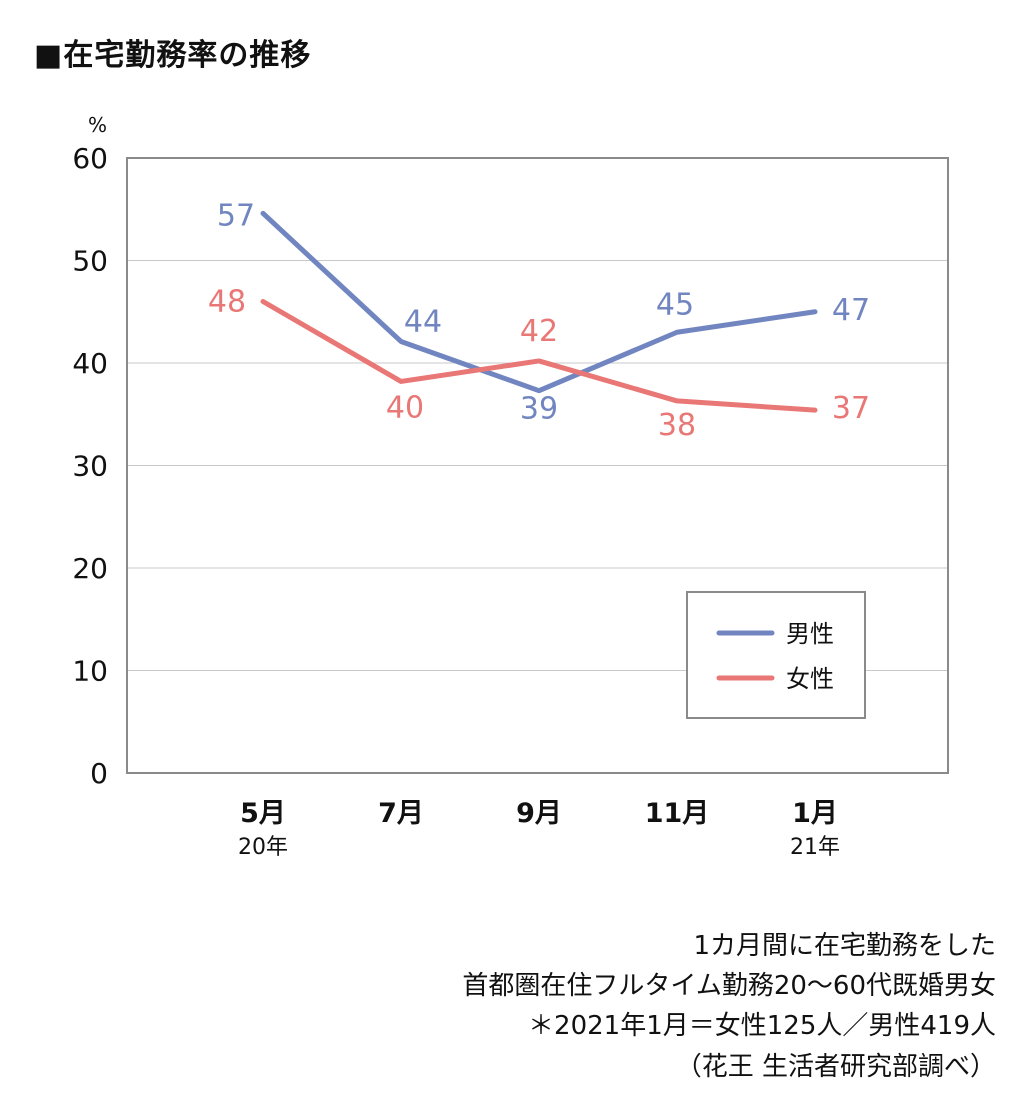  Describe the element at coordinates (98, 125) in the screenshot. I see `y-axis-unit: %` at that location.